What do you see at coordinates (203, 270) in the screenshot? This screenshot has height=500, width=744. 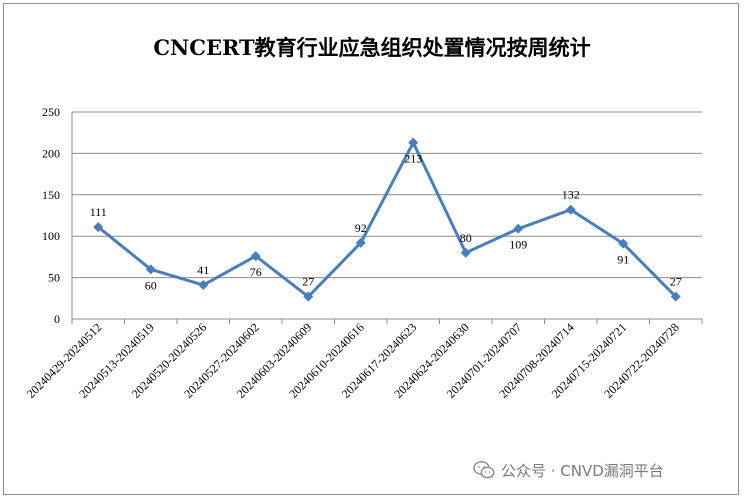 I see `data-label: 41` at bounding box center [203, 270].